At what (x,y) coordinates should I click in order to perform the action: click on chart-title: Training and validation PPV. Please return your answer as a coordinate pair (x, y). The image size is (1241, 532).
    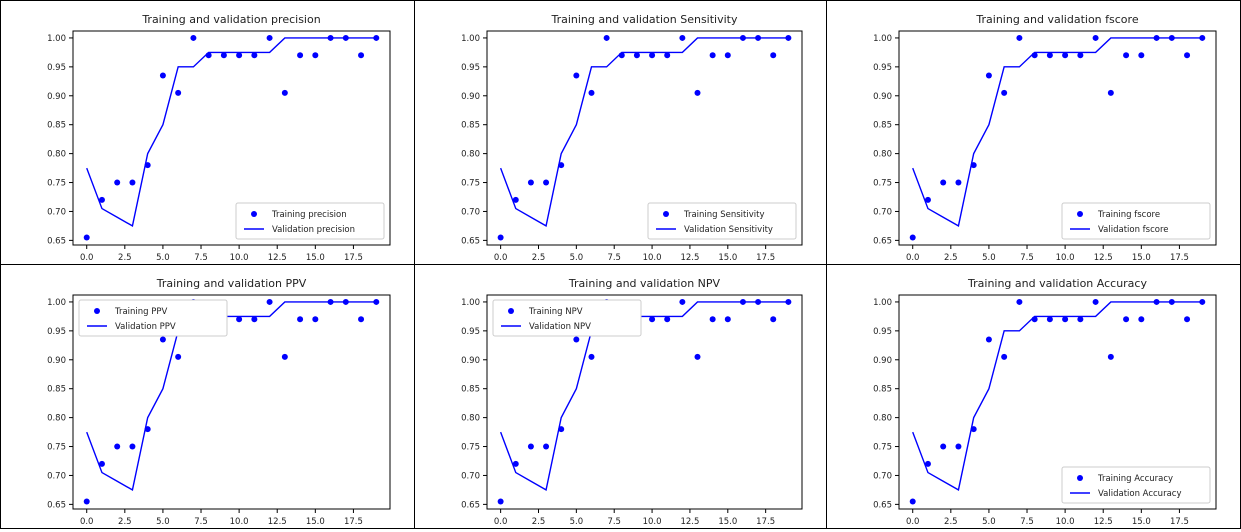
    Looking at the image, I should click on (231, 283).